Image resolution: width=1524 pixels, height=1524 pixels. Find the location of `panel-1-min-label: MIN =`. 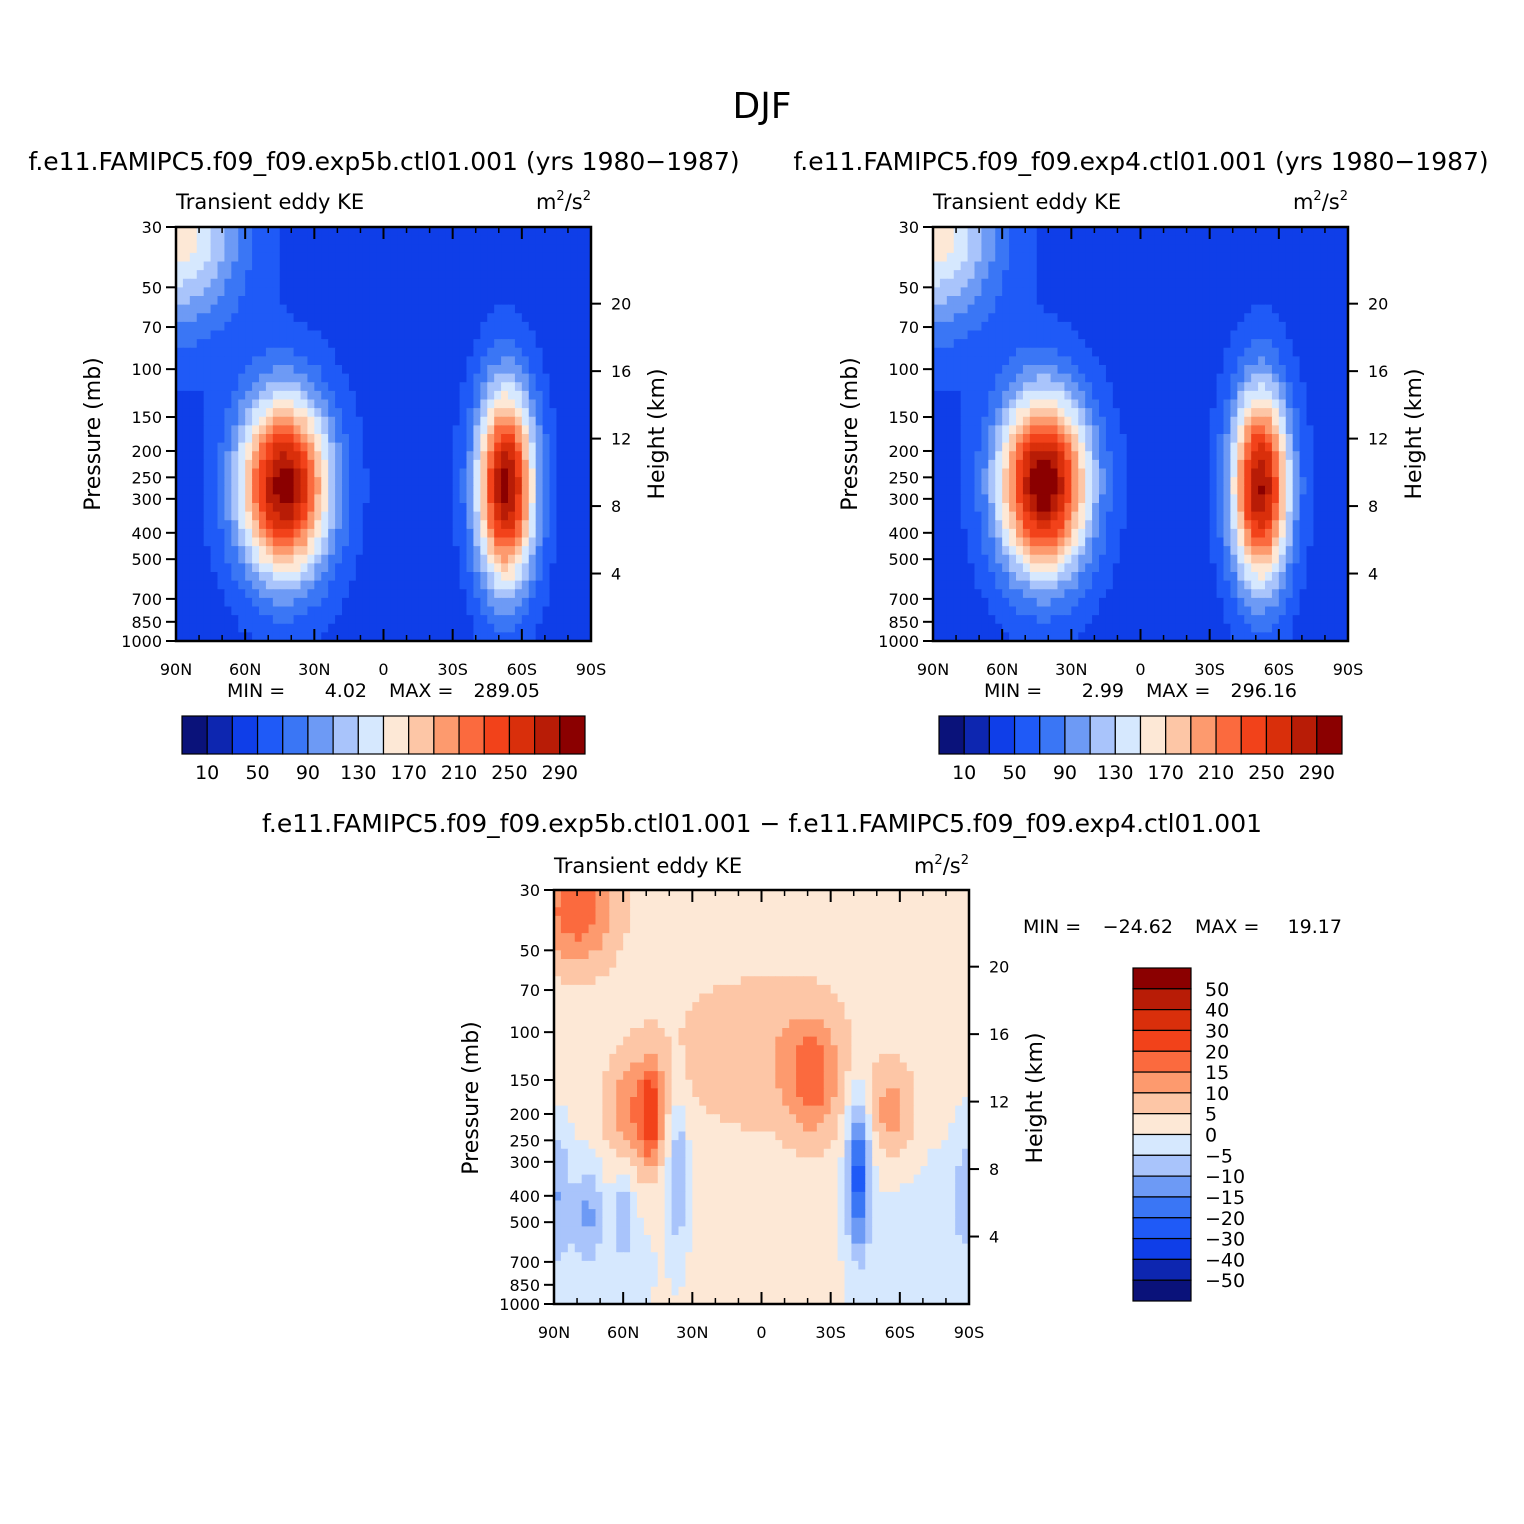

panel-1-min-label: MIN = is located at coordinates (256, 691).